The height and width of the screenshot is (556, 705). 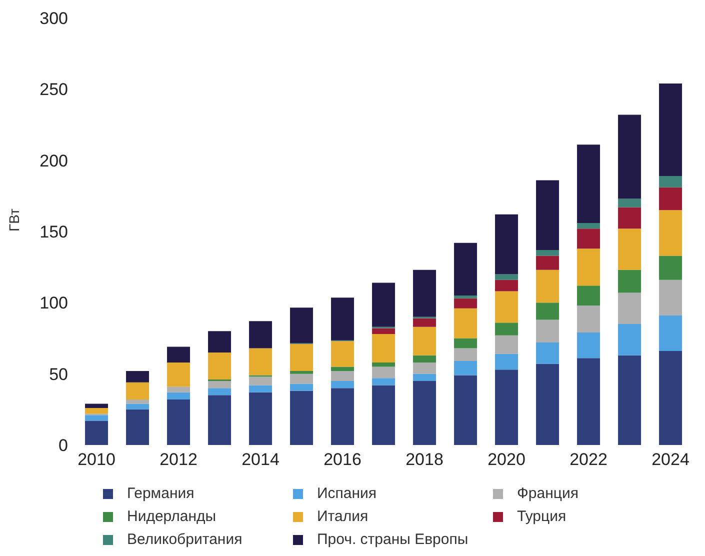 What do you see at coordinates (589, 460) in the screenshot?
I see `x-tick-label: 2022` at bounding box center [589, 460].